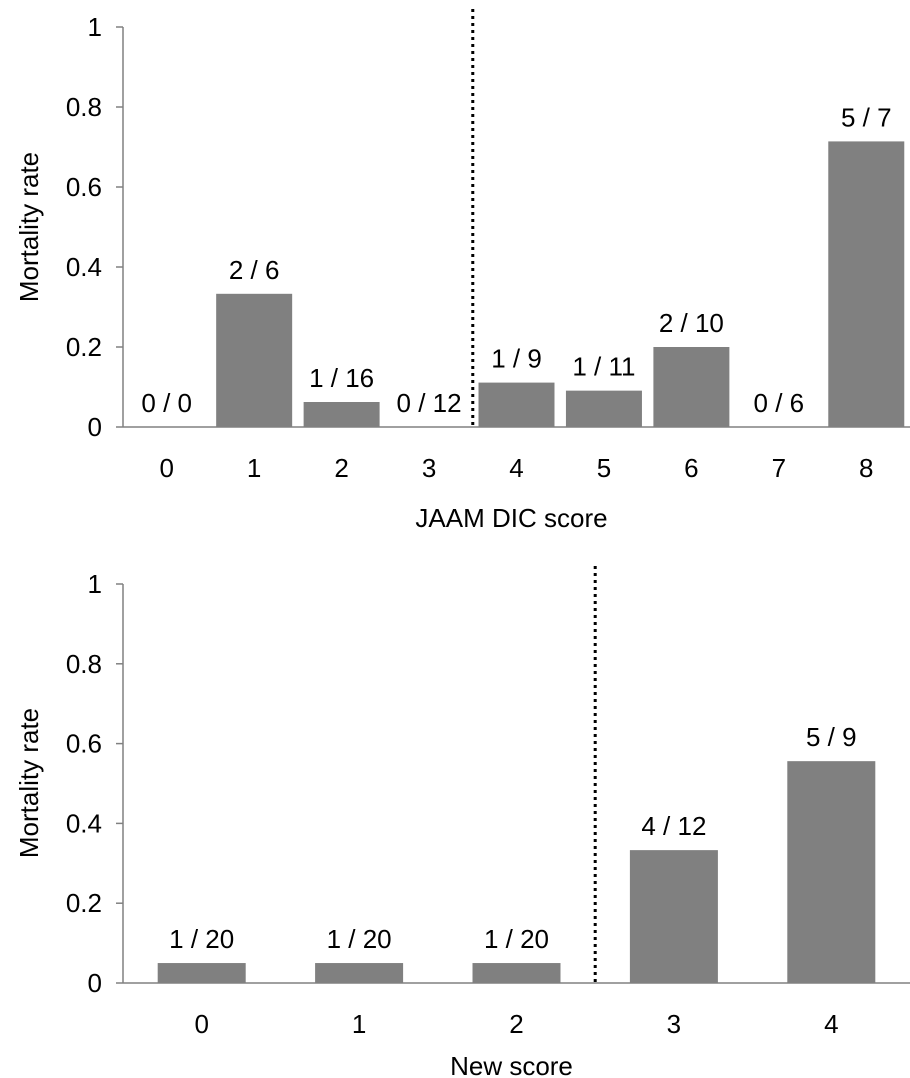  What do you see at coordinates (166, 468) in the screenshot?
I see `chart1-x-tick-label: 0` at bounding box center [166, 468].